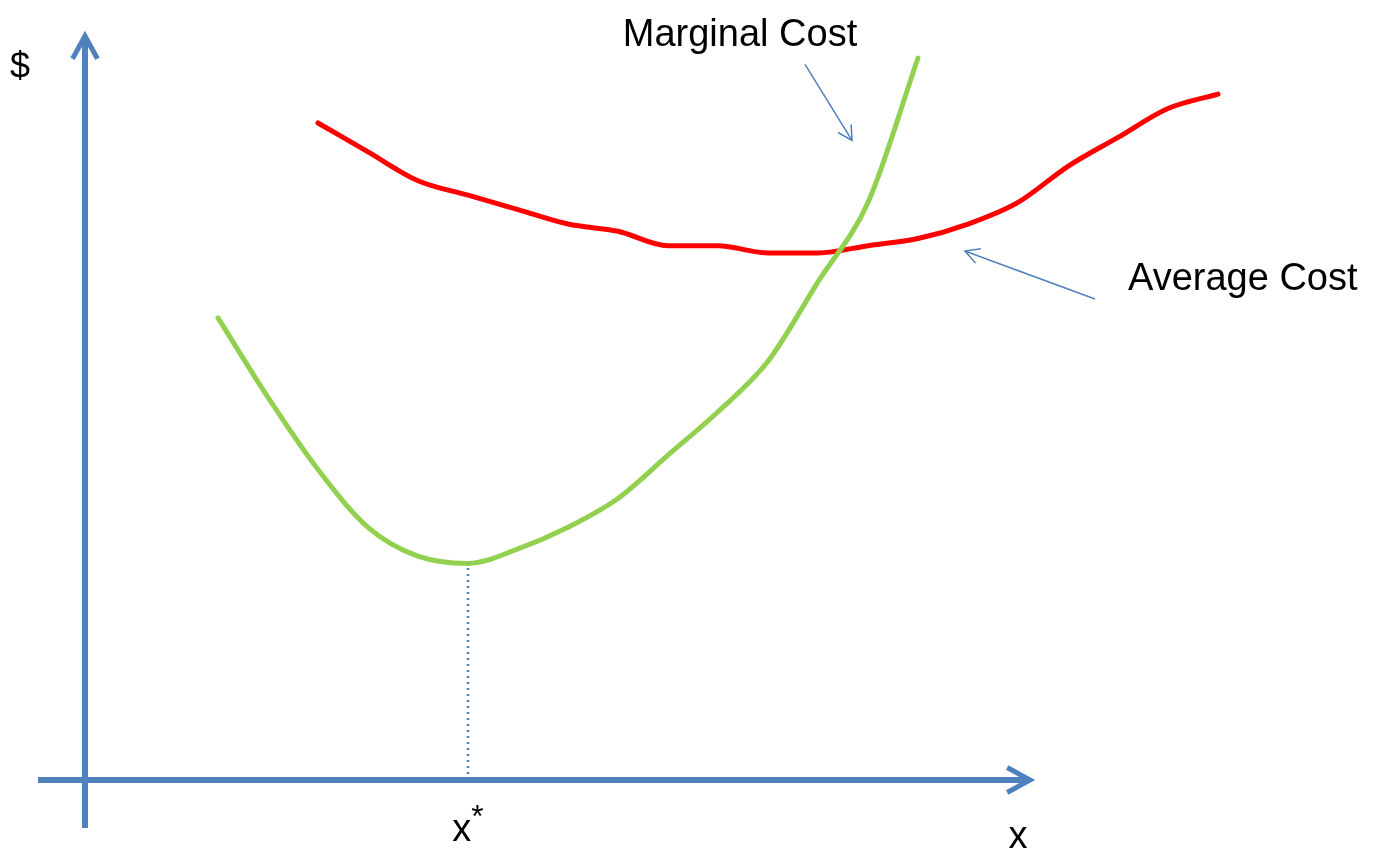 This screenshot has width=1383, height=857. Describe the element at coordinates (1018, 835) in the screenshot. I see `x-axis-title: x` at that location.